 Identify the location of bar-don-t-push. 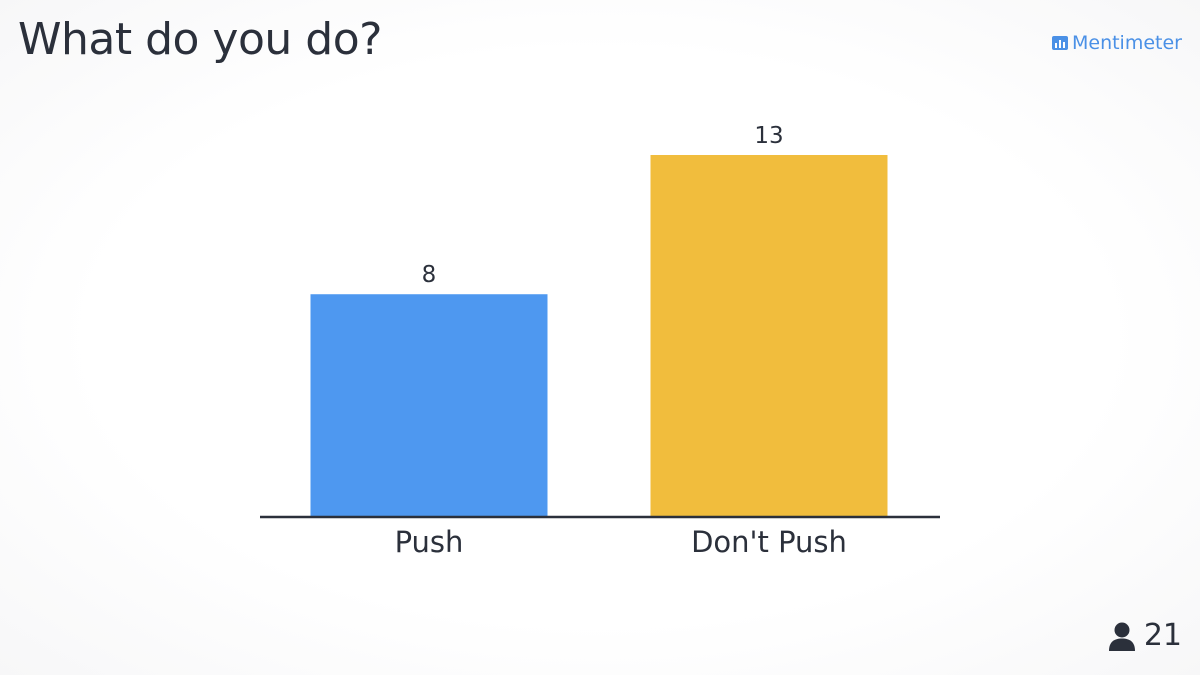
(769, 336).